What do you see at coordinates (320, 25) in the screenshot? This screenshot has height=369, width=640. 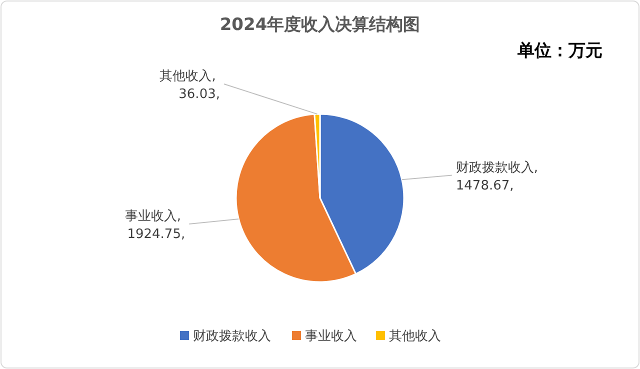 I see `chart-title: 2024年度收入决算结构图` at bounding box center [320, 25].